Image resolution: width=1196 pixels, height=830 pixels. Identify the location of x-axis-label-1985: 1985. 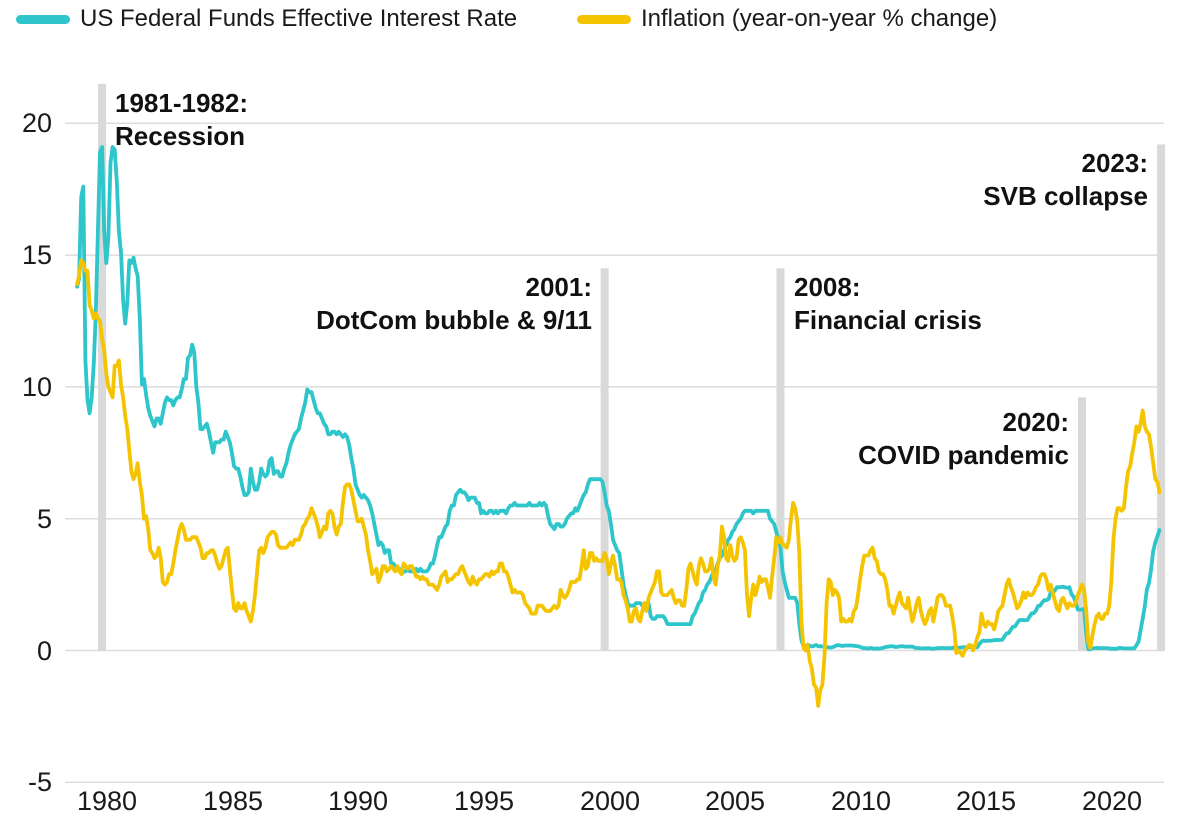
(233, 801).